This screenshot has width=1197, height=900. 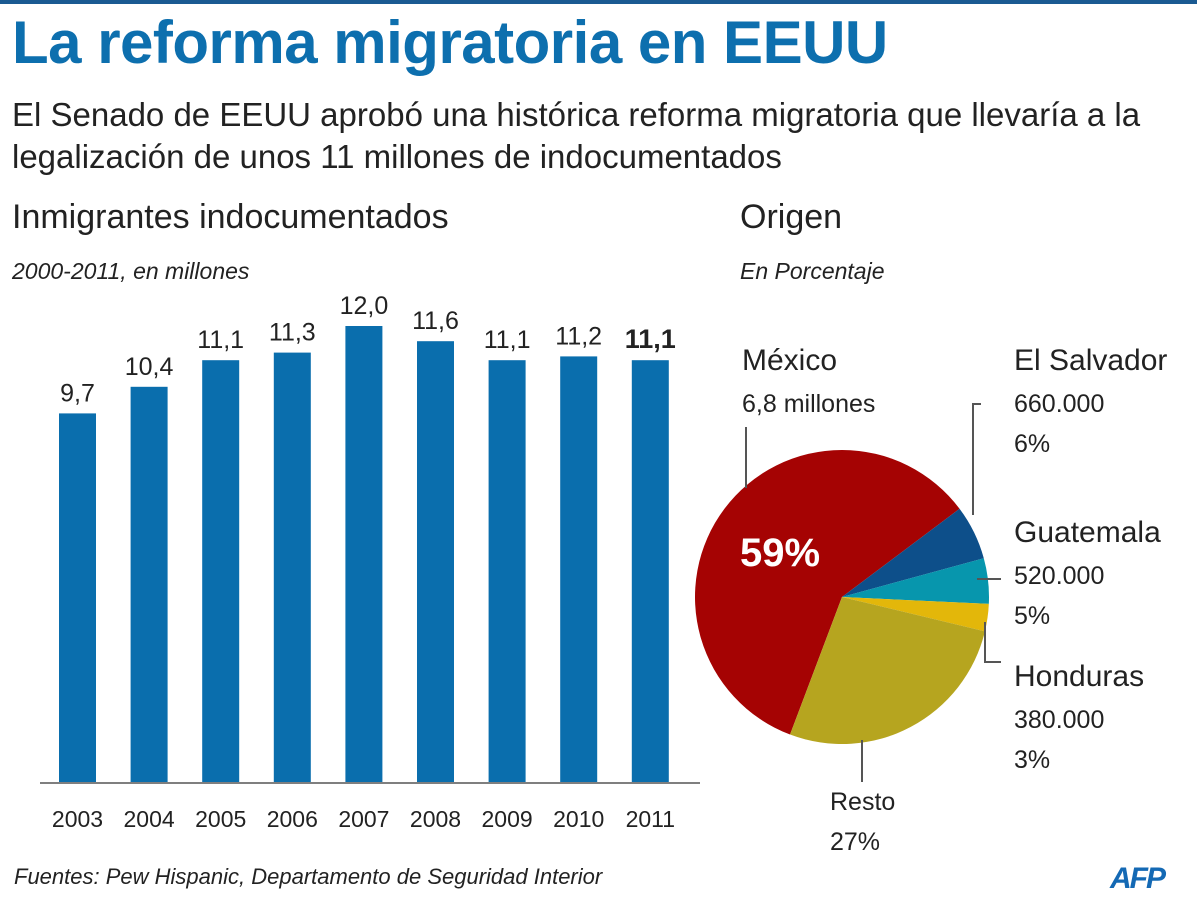 I want to click on data-label-2011: 11,1, so click(x=650, y=339).